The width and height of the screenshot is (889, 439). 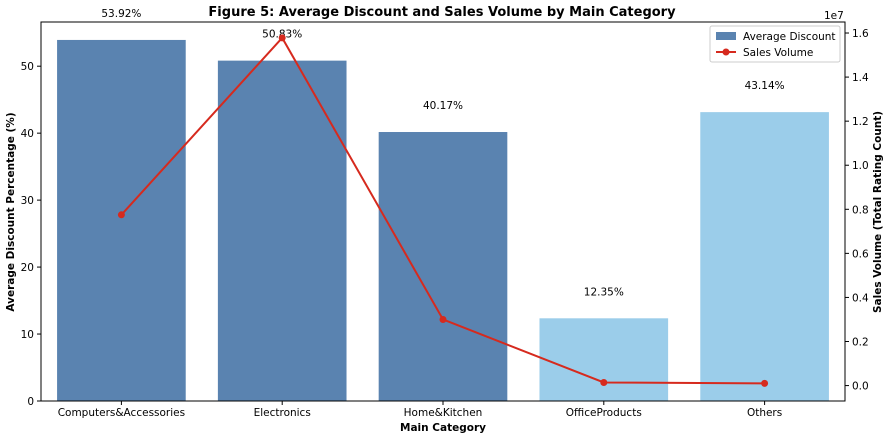 What do you see at coordinates (764, 413) in the screenshot?
I see `x-tick-label-4: Others` at bounding box center [764, 413].